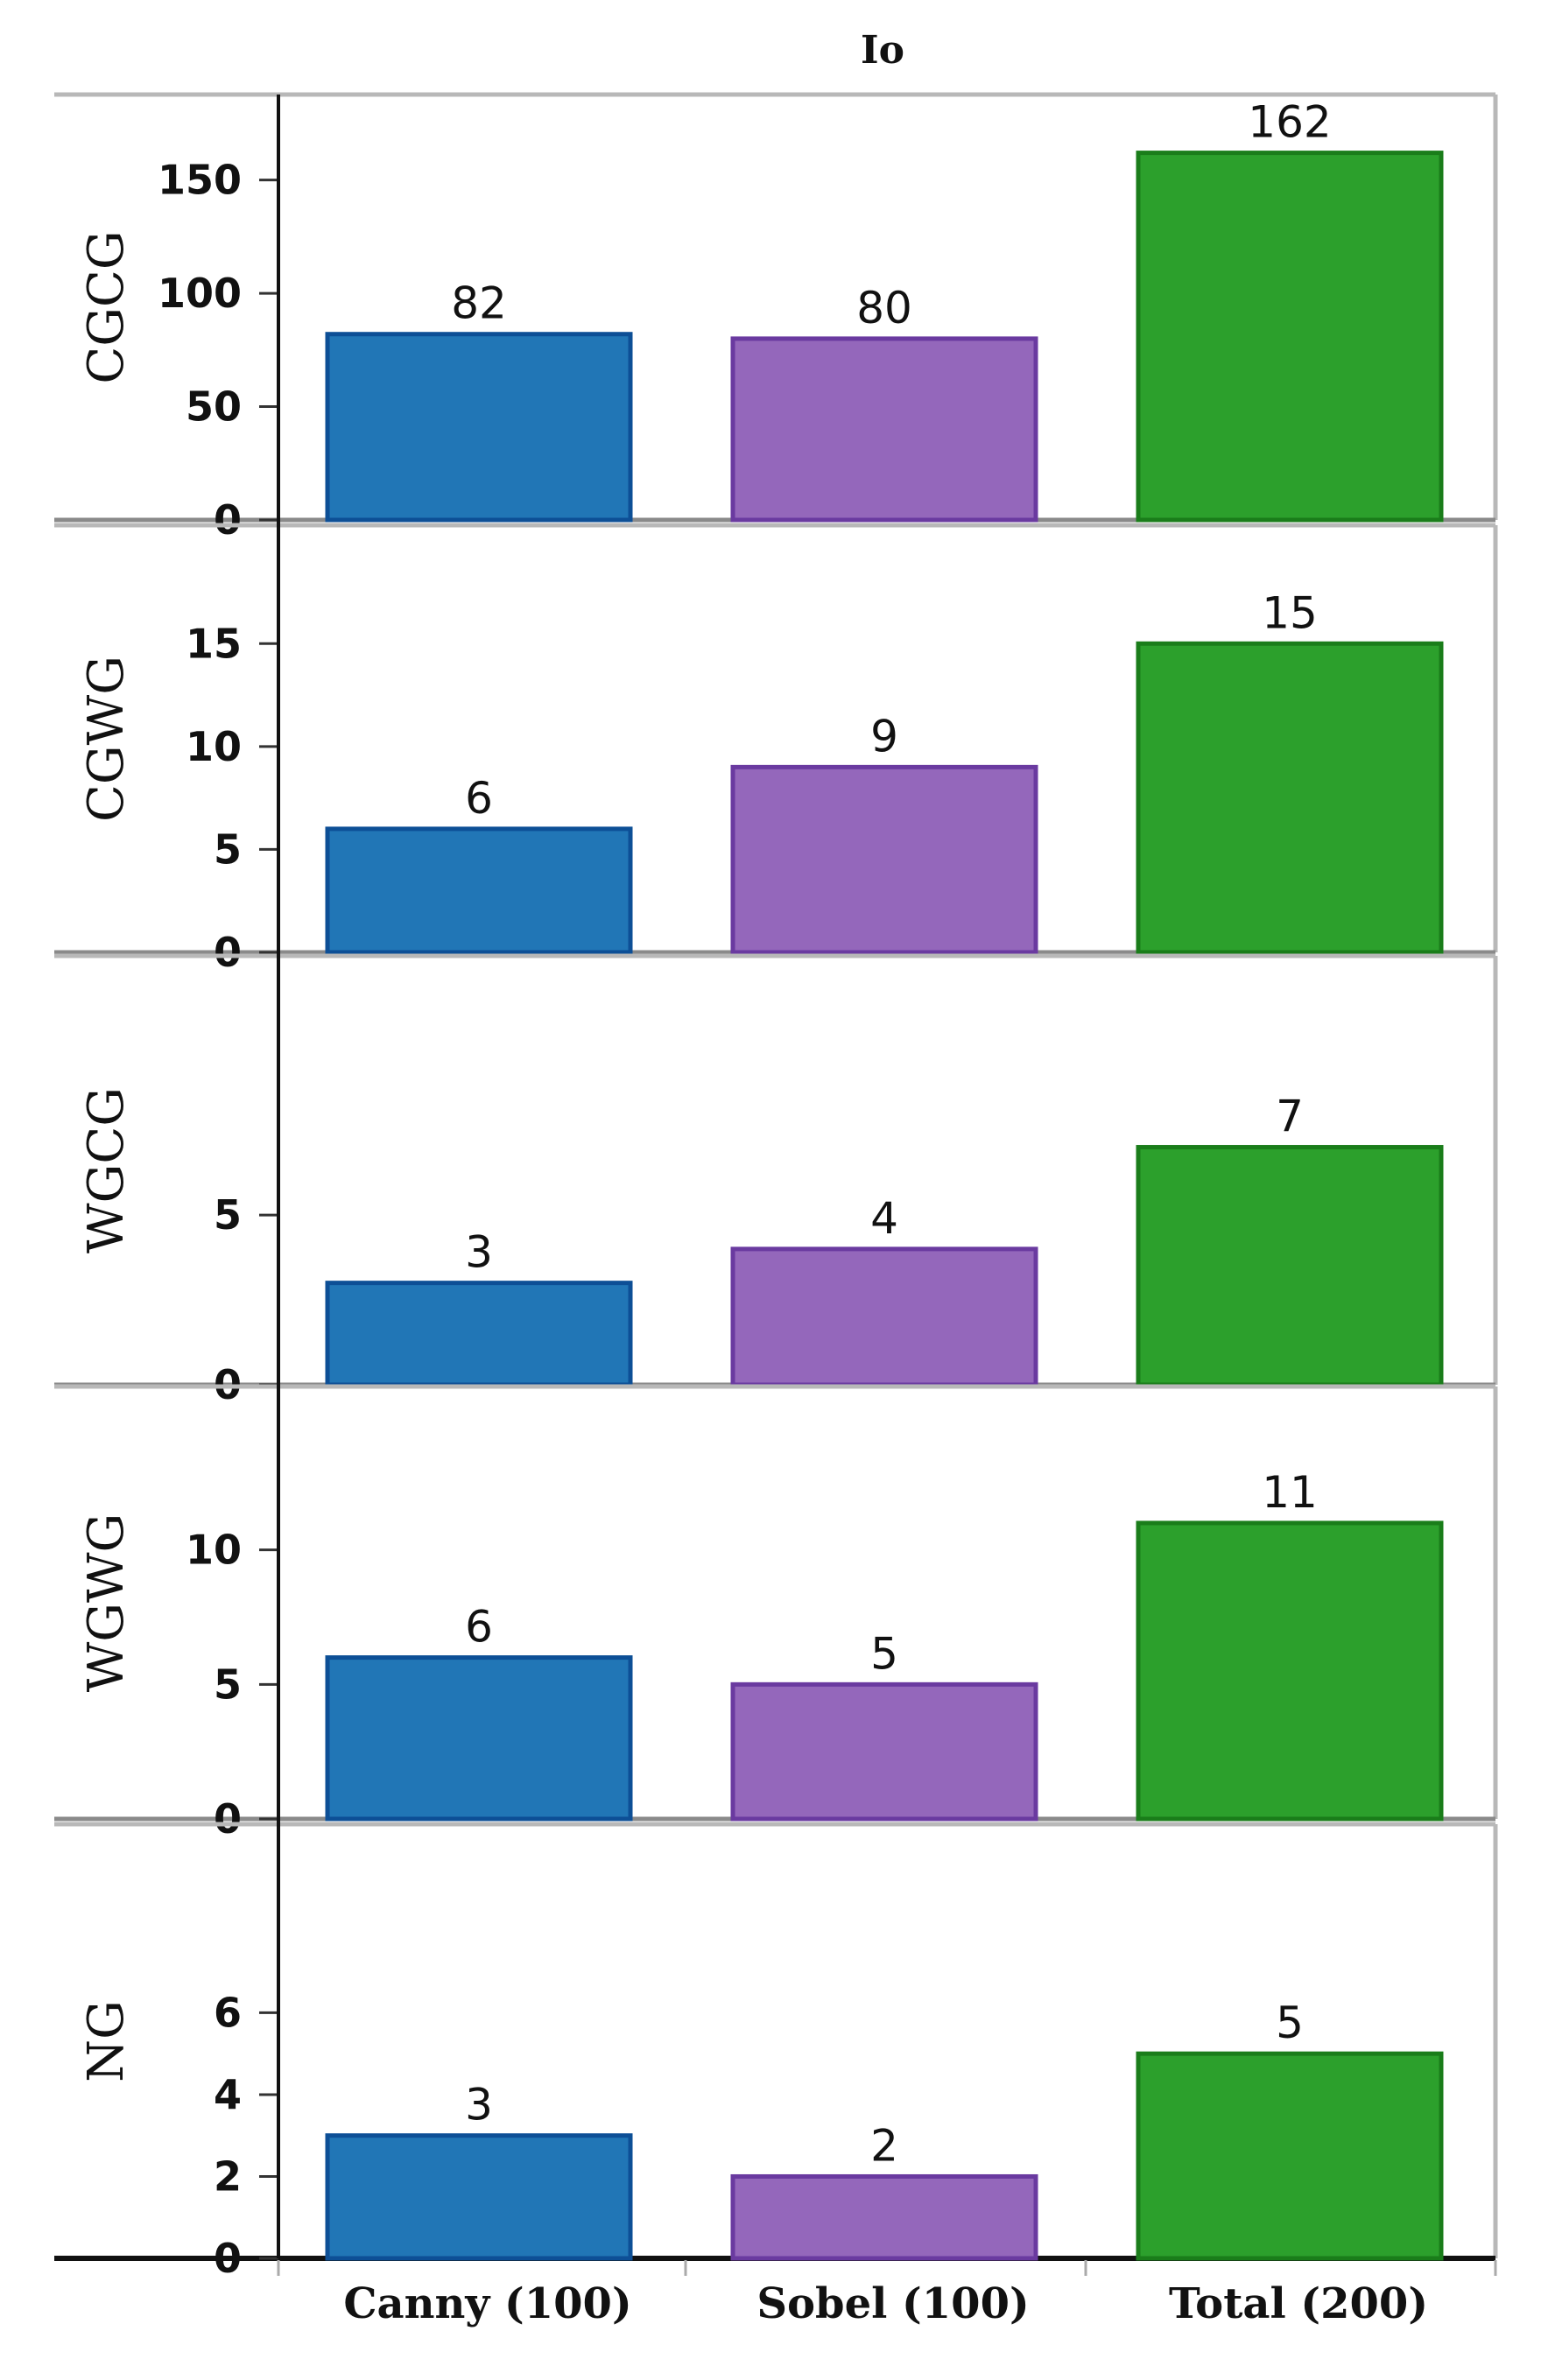  What do you see at coordinates (1290, 612) in the screenshot?
I see `bar-value-label: 15` at bounding box center [1290, 612].